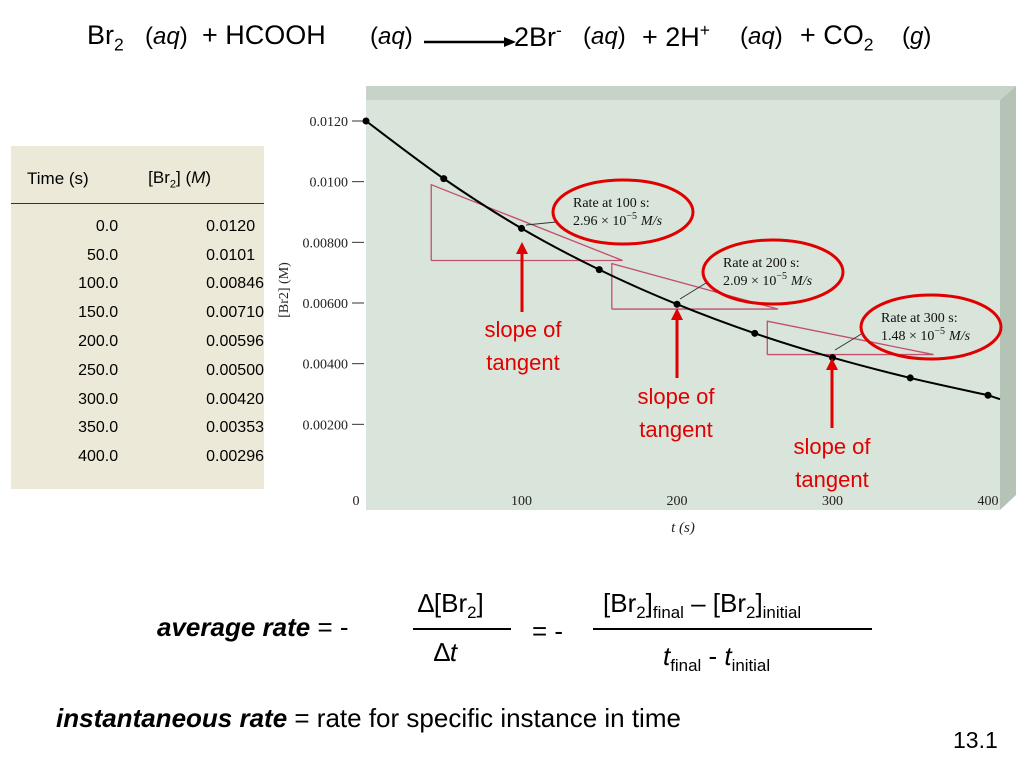  I want to click on callout-rate-value: 1.48 × 10−5 M/s, so click(926, 335).